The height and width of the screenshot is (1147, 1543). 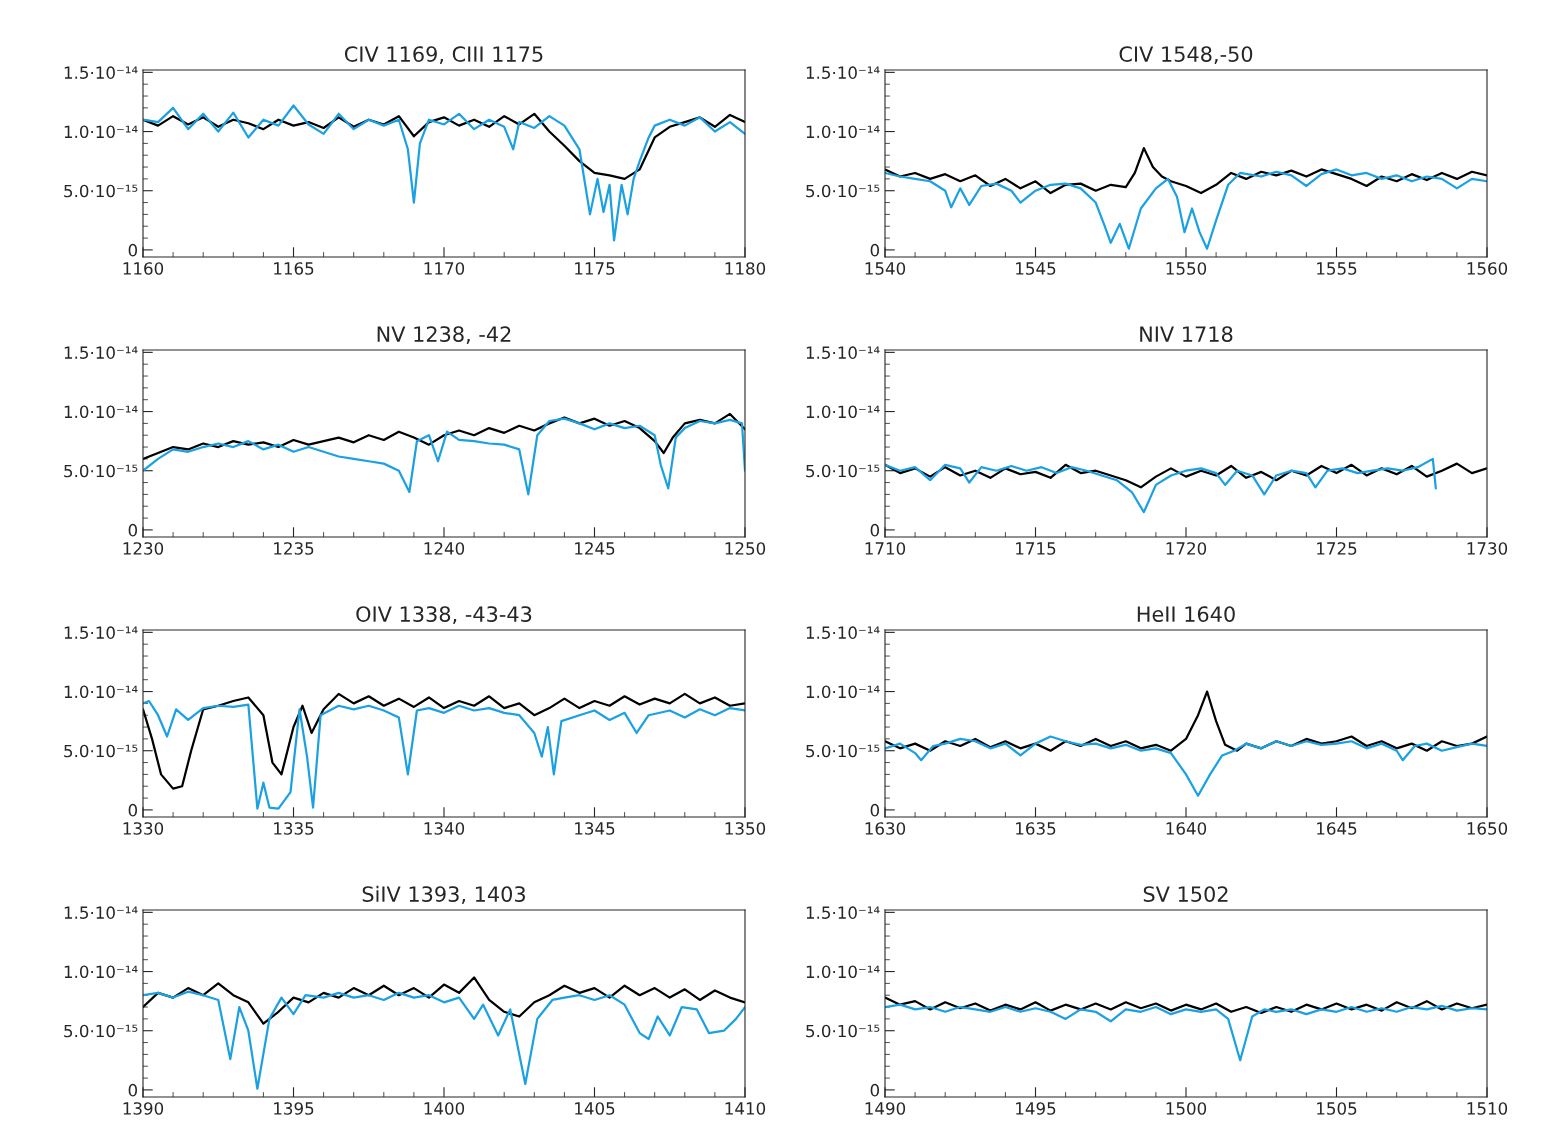 I want to click on chart-title: SiIV 1393, 1403, so click(x=443, y=895).